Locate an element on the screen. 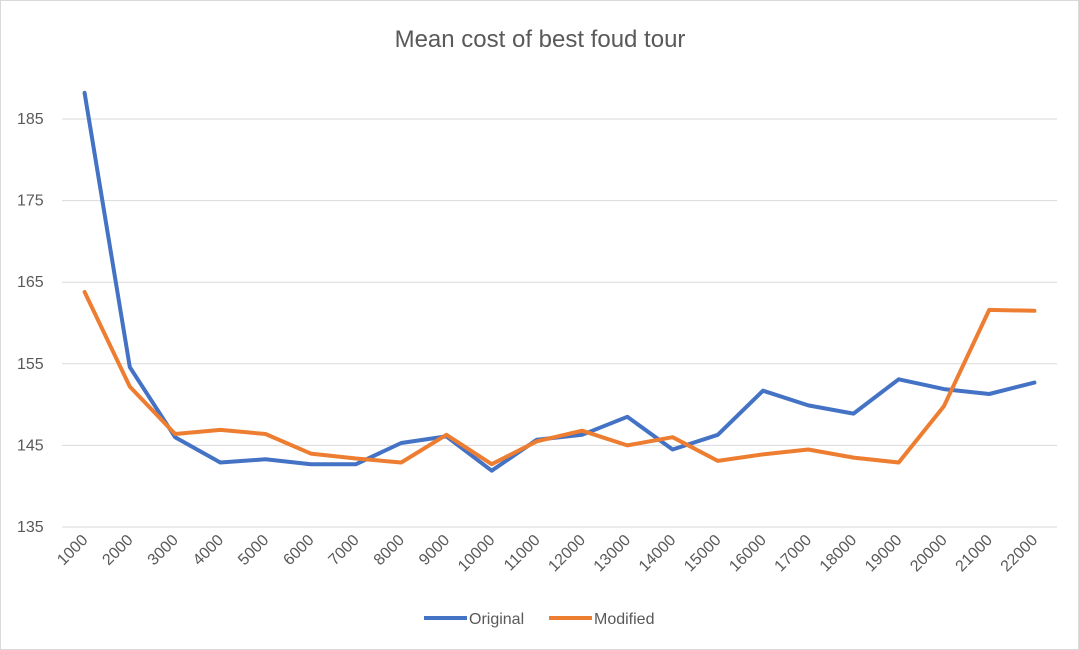  x-tick-label: 14000 is located at coordinates (658, 554).